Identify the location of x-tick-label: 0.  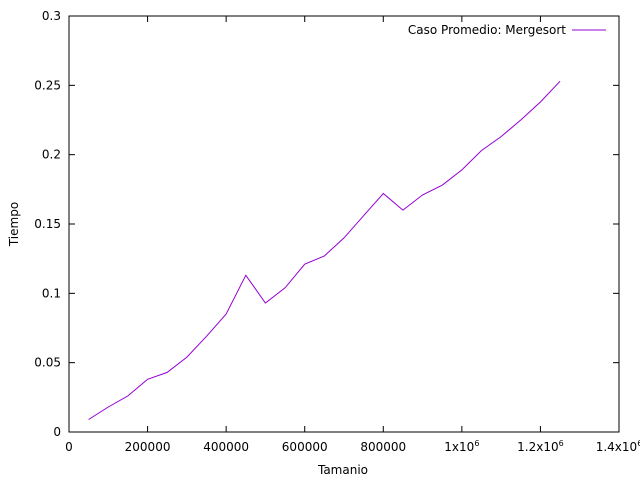
(69, 447).